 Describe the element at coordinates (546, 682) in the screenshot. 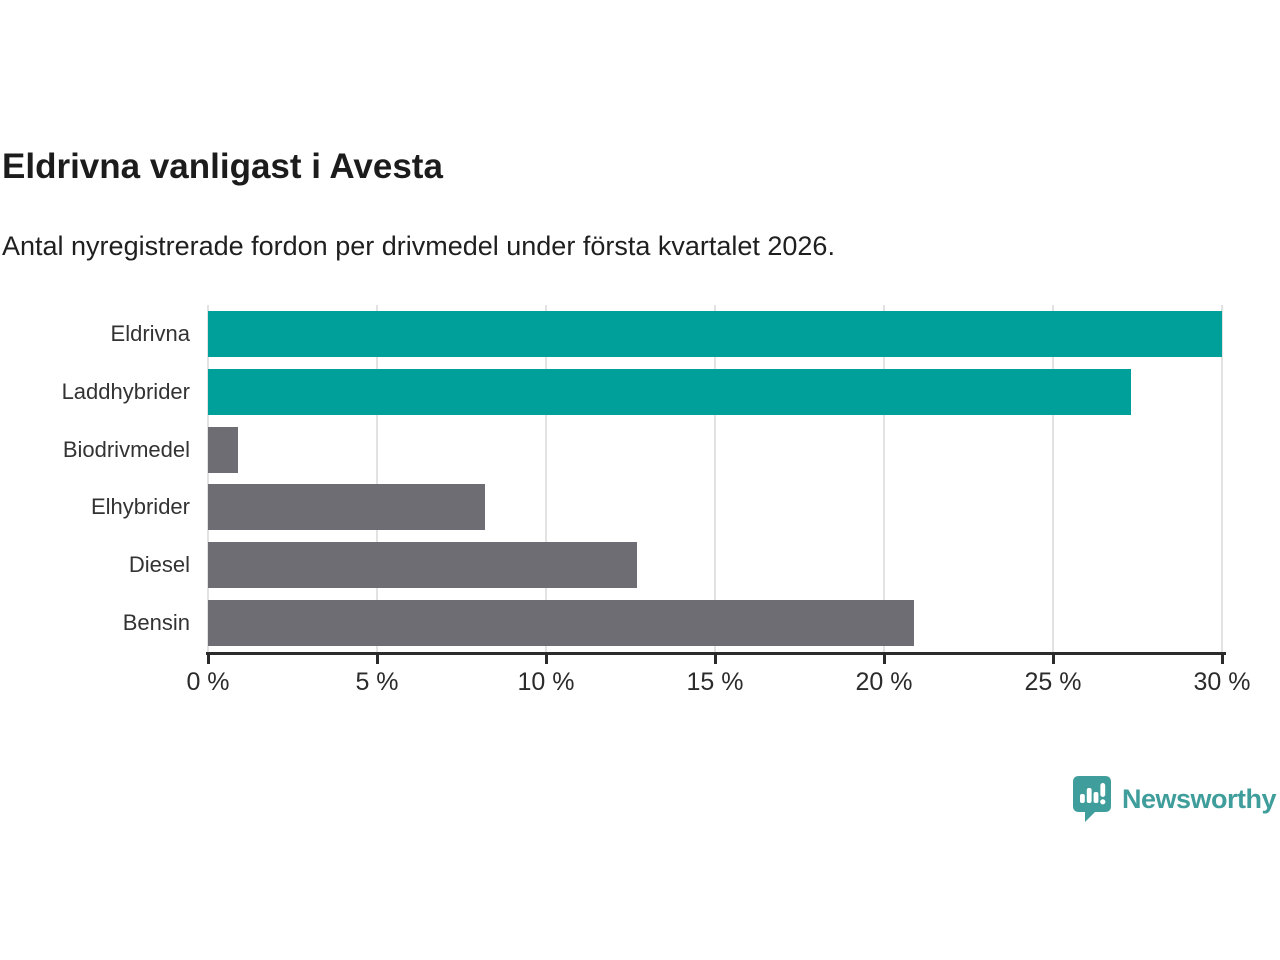

I see `tick-label-10: 10 %` at that location.